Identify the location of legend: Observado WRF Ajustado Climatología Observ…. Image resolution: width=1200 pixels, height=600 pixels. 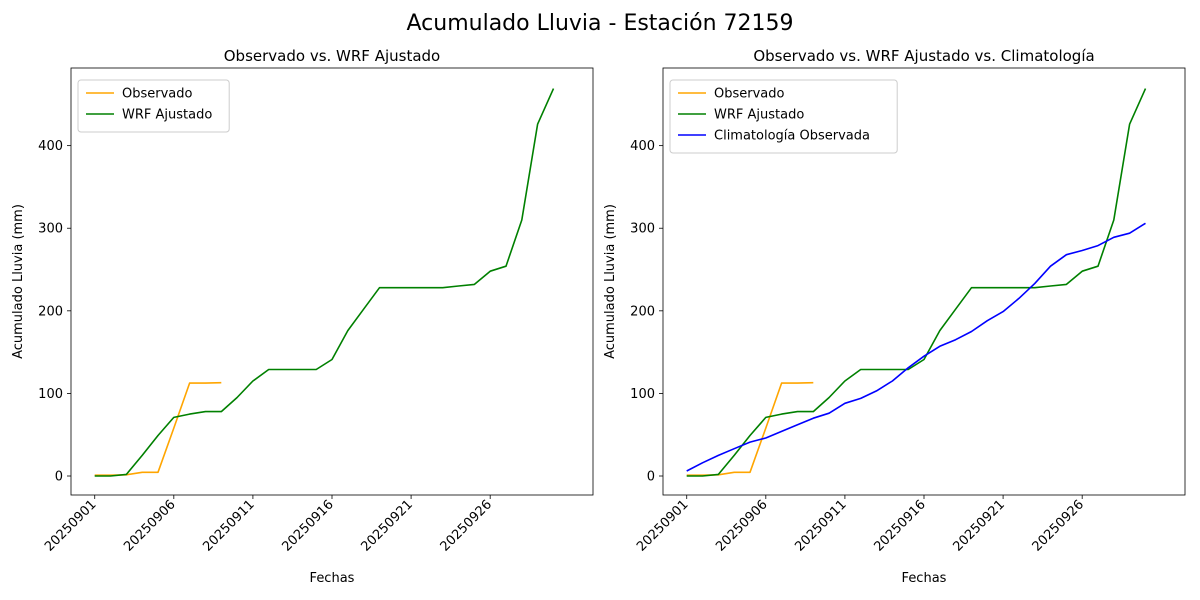
(783, 116).